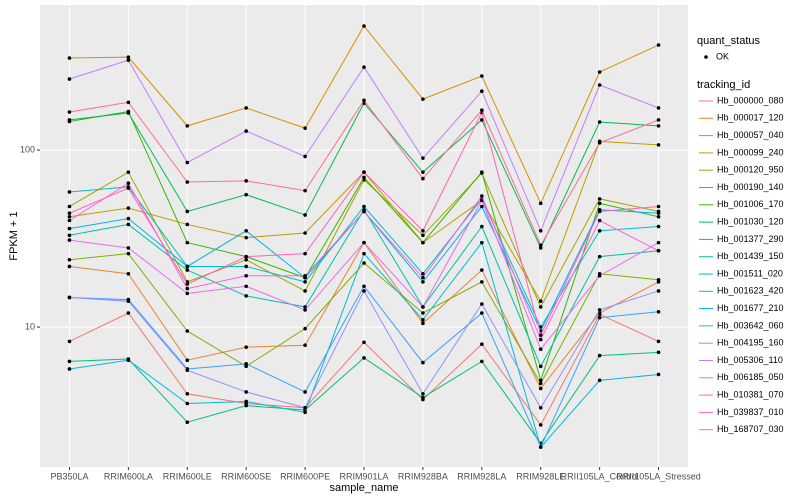 This screenshot has width=800, height=500. I want to click on legend-label: Hb_168707_030, so click(750, 429).